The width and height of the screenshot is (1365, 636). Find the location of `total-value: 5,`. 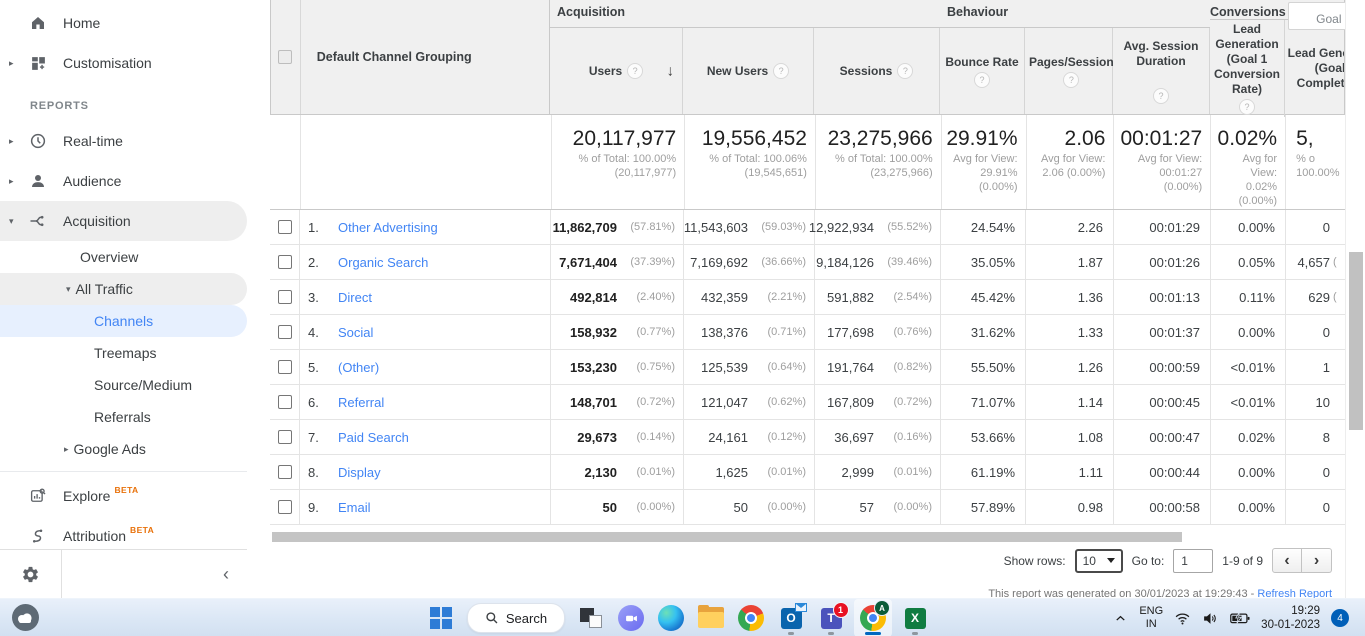

total-value: 5, is located at coordinates (1305, 138).